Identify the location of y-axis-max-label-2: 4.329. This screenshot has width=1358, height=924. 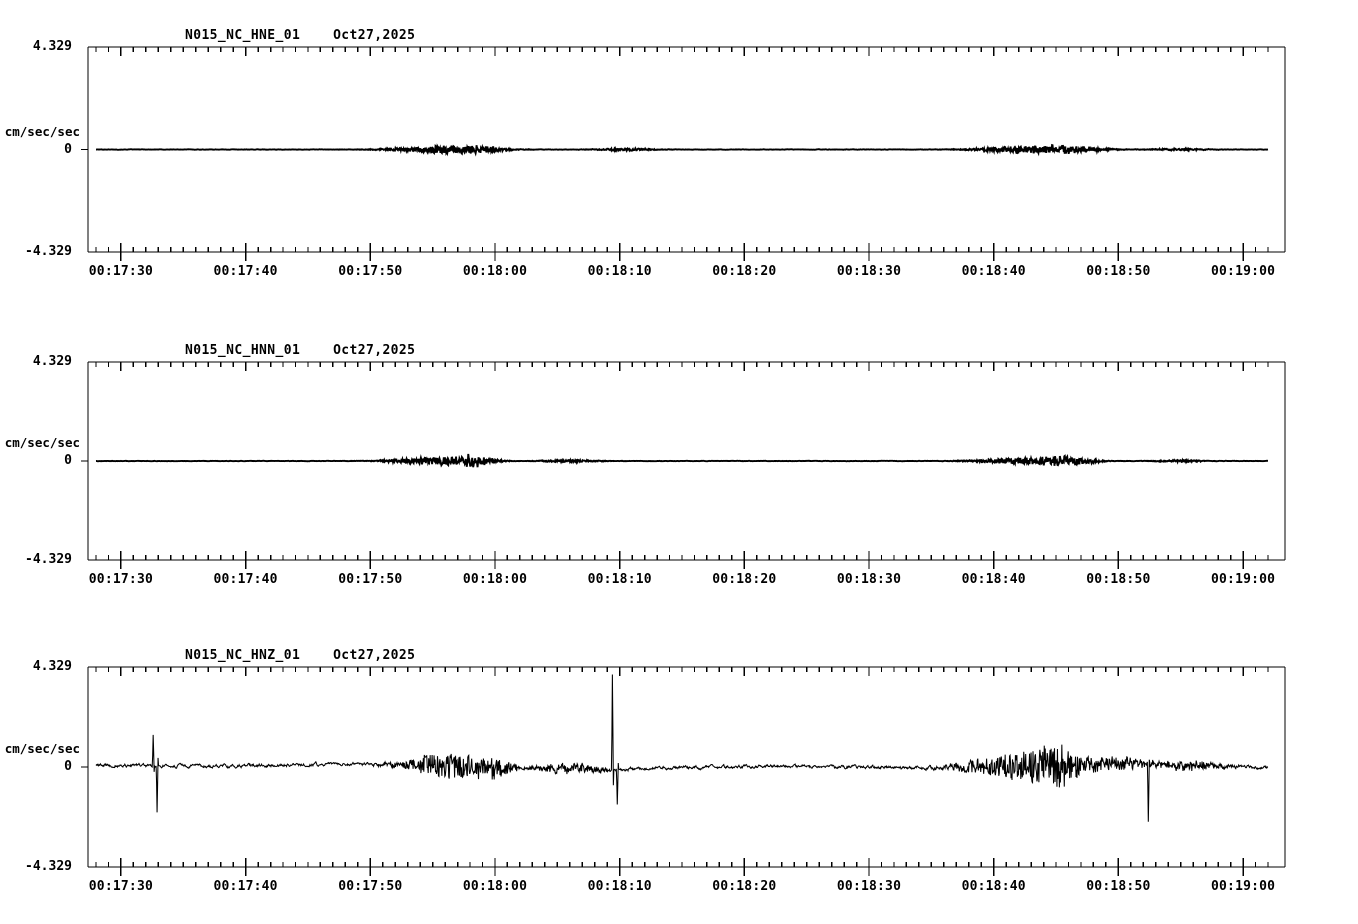
(52, 361).